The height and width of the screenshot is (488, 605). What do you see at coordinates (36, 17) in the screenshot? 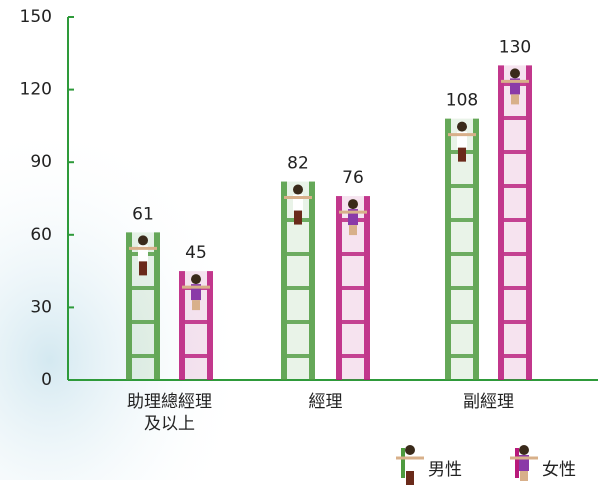
I see `y-tick-label: 150` at bounding box center [36, 17].